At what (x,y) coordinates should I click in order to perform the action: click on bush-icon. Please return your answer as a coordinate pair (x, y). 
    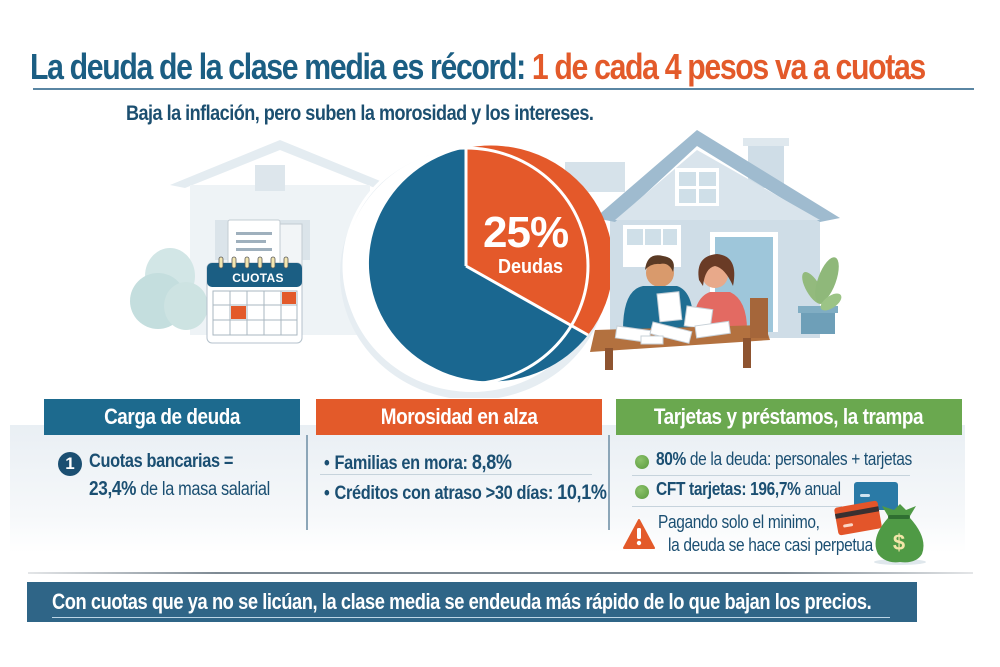
    Looking at the image, I should click on (169, 289).